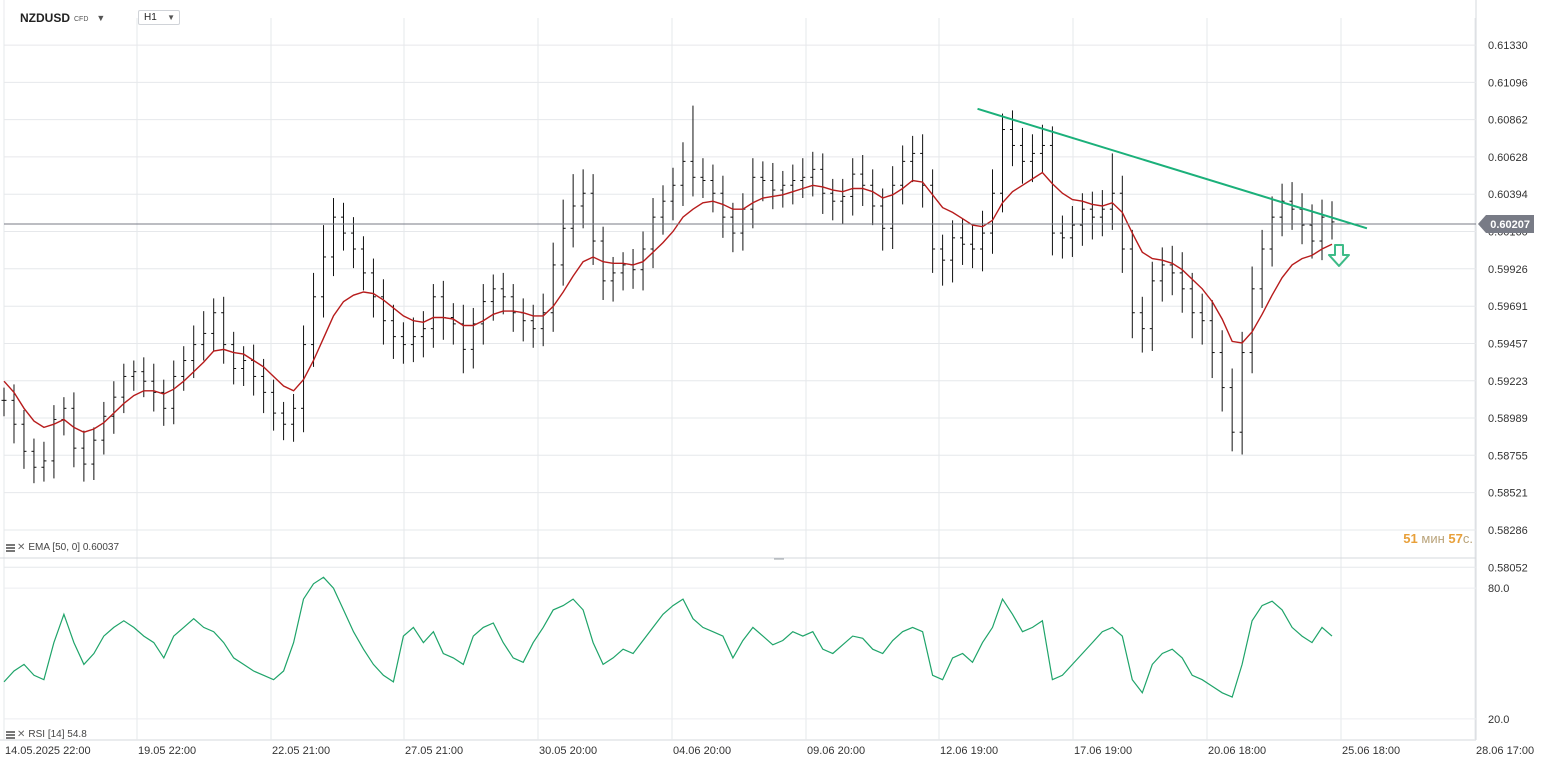 The height and width of the screenshot is (768, 1546). I want to click on time-tick-label: 22.05 21:00, so click(301, 751).